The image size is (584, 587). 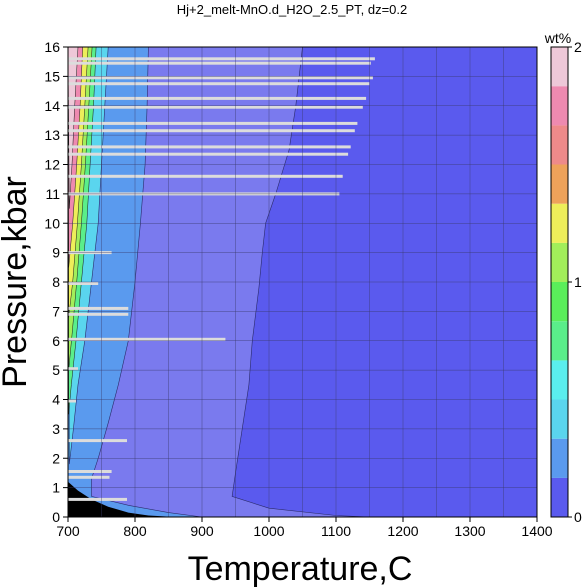 What do you see at coordinates (56, 253) in the screenshot?
I see `y-tick-label: 9` at bounding box center [56, 253].